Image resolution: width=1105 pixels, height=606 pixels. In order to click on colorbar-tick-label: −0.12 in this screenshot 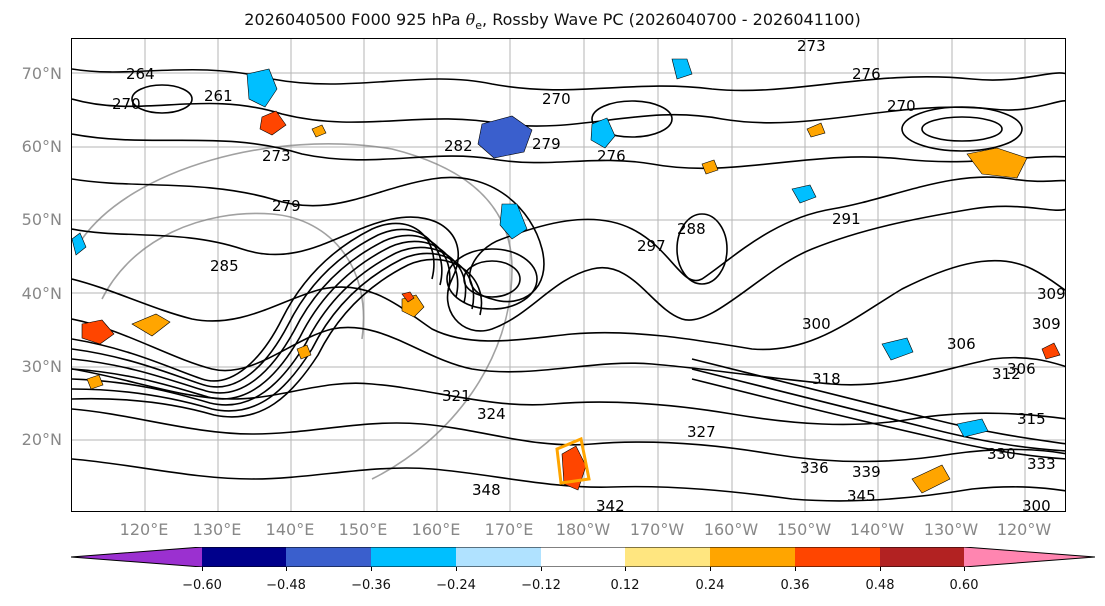, I will do `click(541, 585)`.